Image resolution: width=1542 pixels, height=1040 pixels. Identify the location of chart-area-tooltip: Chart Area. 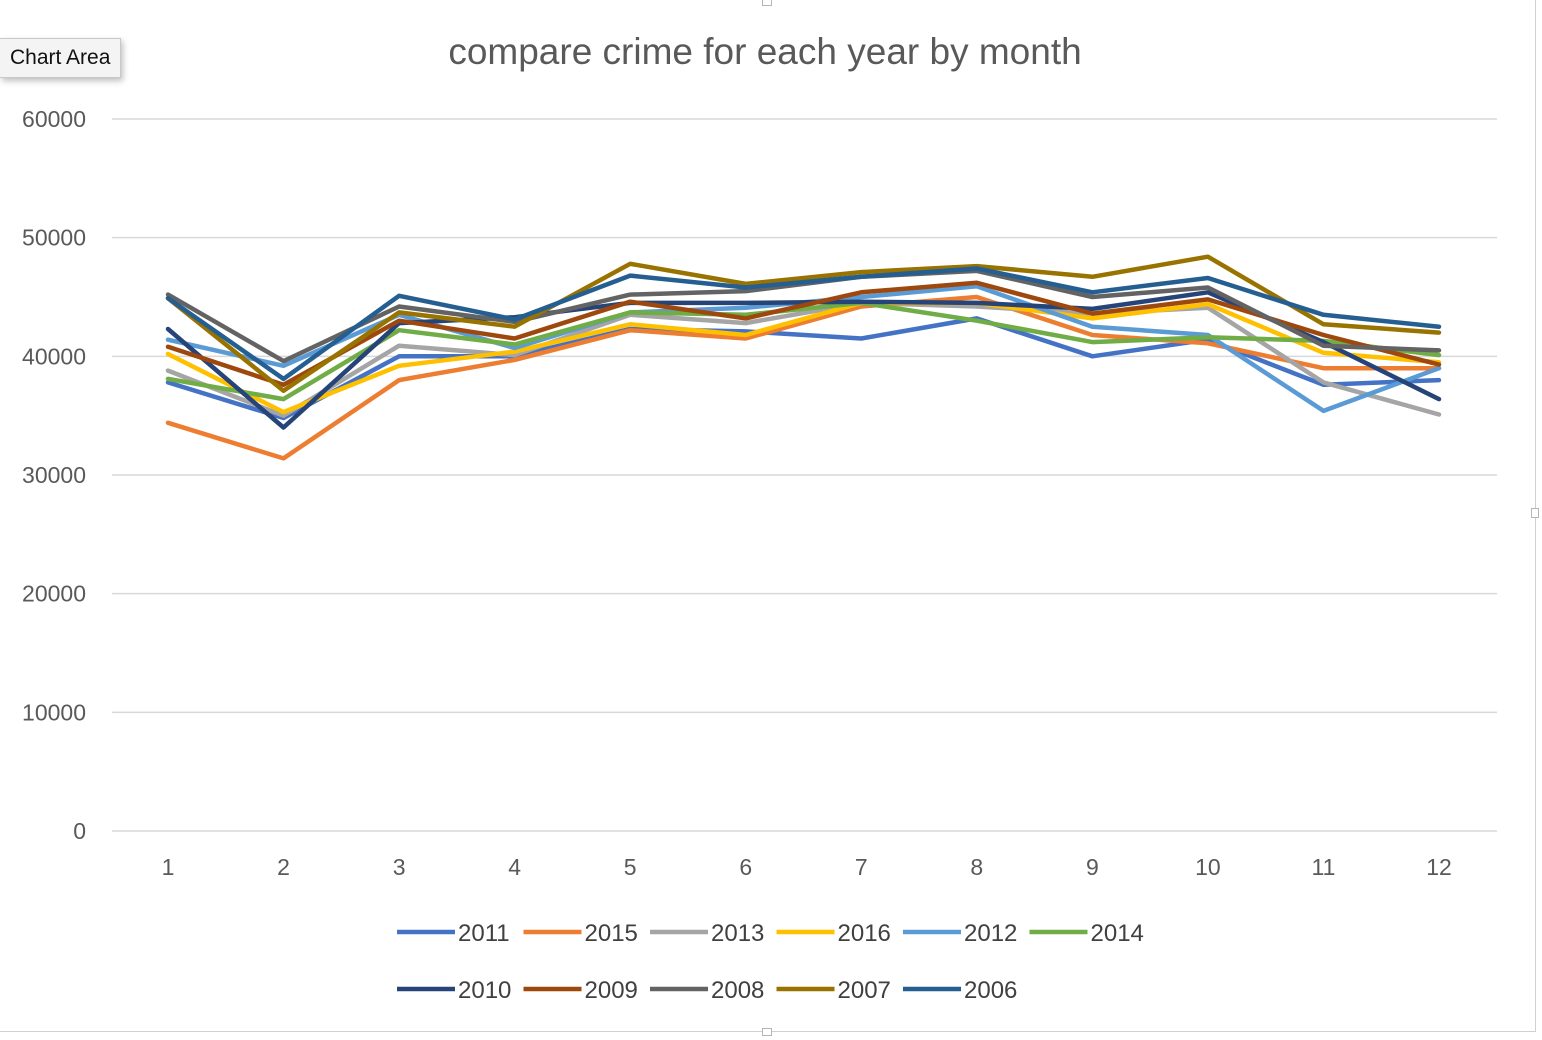
(61, 58).